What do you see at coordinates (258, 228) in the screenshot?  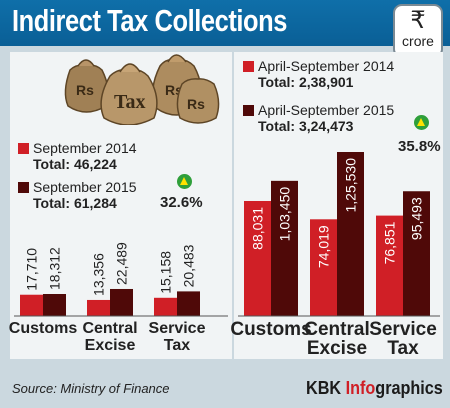 I see `bar-value-label: 88,031` at bounding box center [258, 228].